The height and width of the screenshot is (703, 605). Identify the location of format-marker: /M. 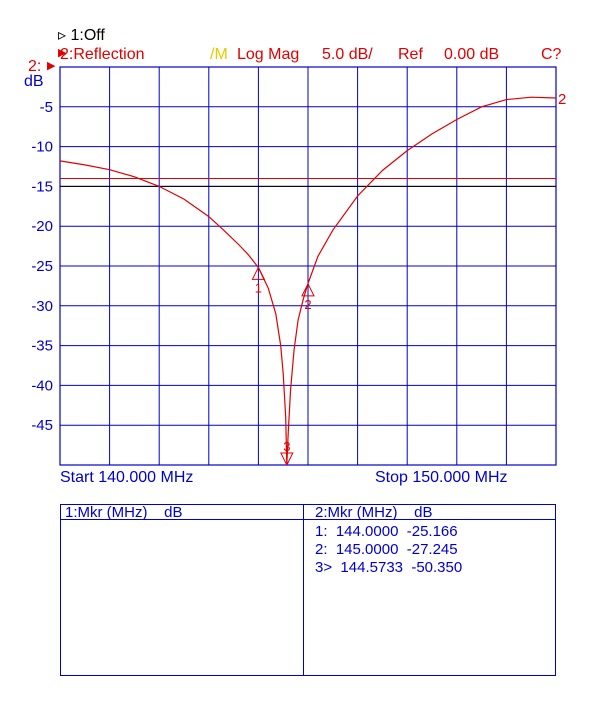
(219, 54).